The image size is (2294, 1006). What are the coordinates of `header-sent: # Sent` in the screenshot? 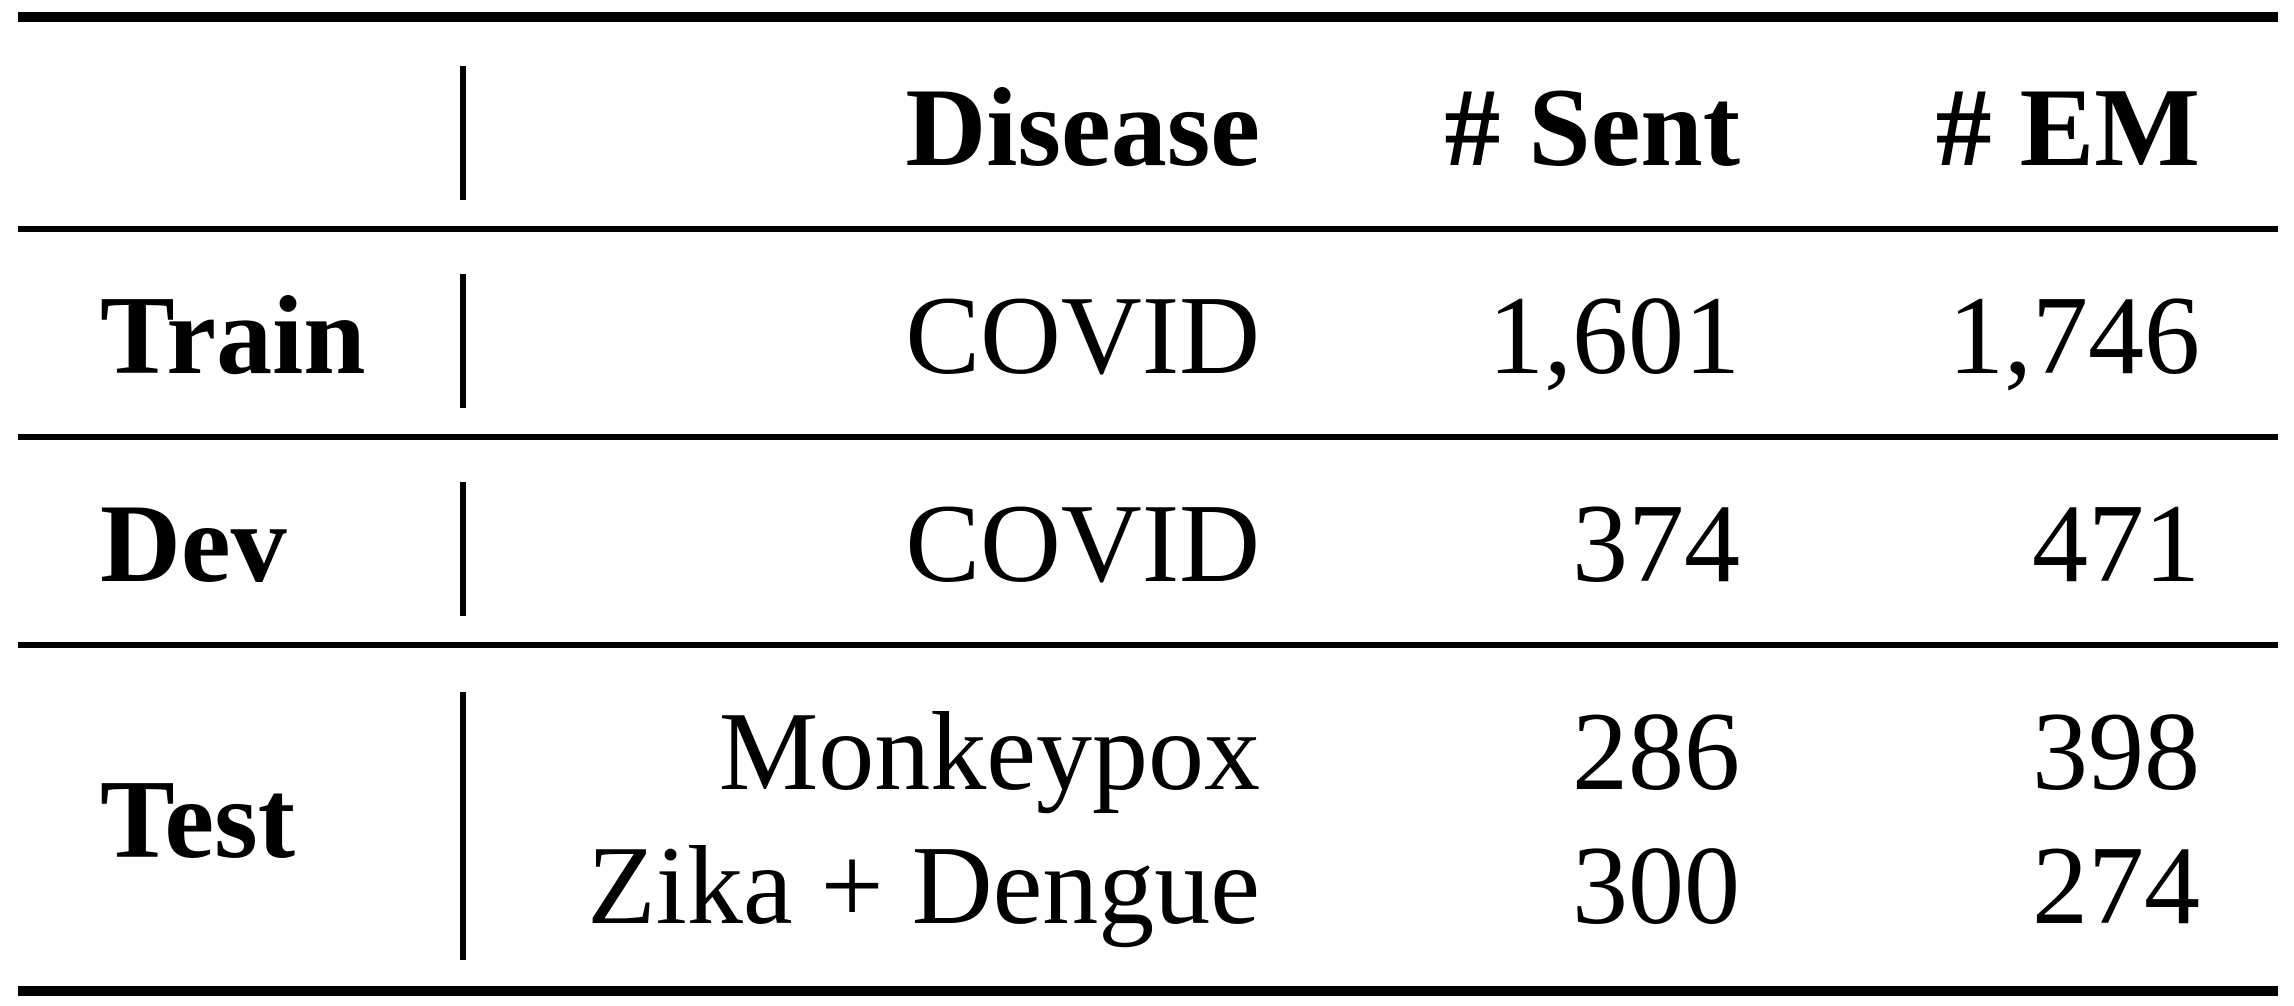 It's located at (1592, 128).